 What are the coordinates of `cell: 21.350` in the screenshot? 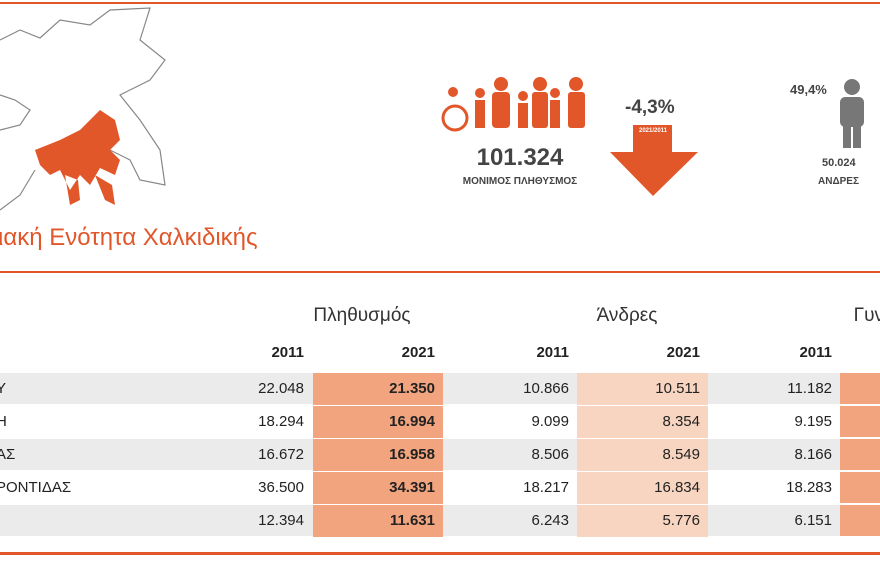 It's located at (412, 388).